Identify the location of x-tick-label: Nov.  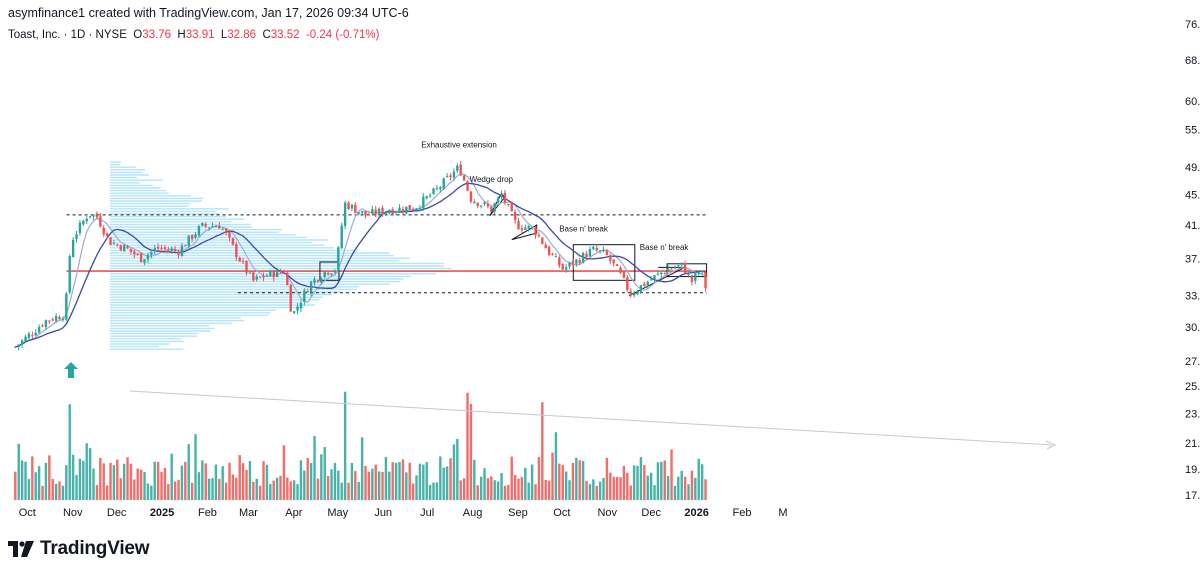
(73, 513).